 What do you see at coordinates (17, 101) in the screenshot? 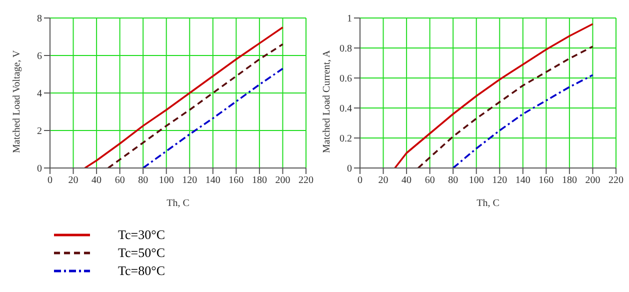
I see `y-axis-title: Matched Load Voltage, V` at bounding box center [17, 101].